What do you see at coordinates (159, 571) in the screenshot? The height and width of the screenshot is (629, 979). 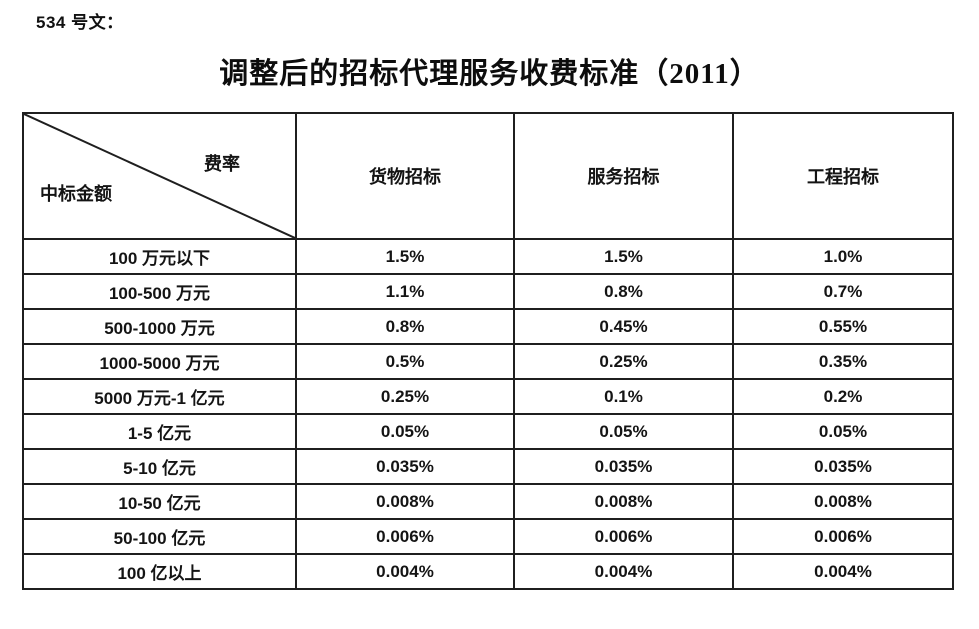 I see `amount-cell: 100 亿以上` at bounding box center [159, 571].